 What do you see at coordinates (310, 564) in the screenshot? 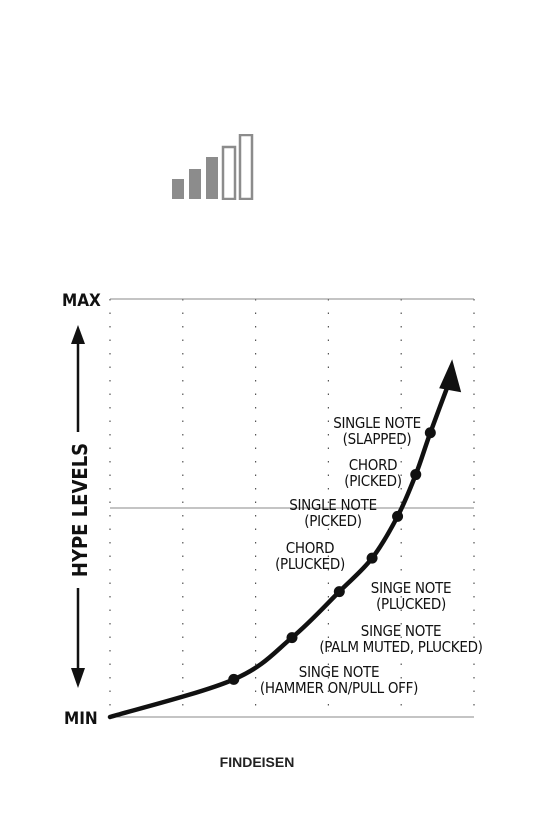
I see `data-label-4-line-2: (PLUCKED)` at bounding box center [310, 564].